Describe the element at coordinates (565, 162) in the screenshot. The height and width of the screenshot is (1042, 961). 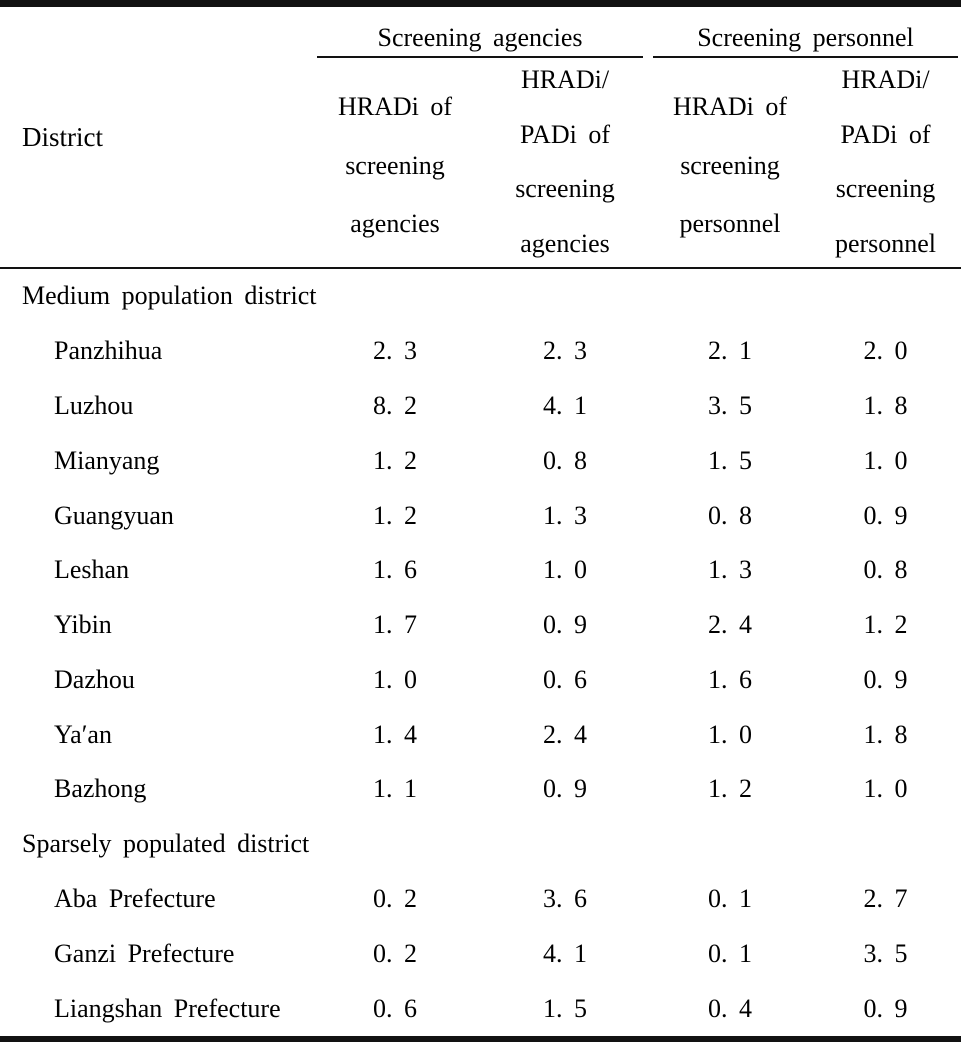
I see `column-header-hradi-padi-agencies: HRADi/ PADi of screening agencies` at that location.